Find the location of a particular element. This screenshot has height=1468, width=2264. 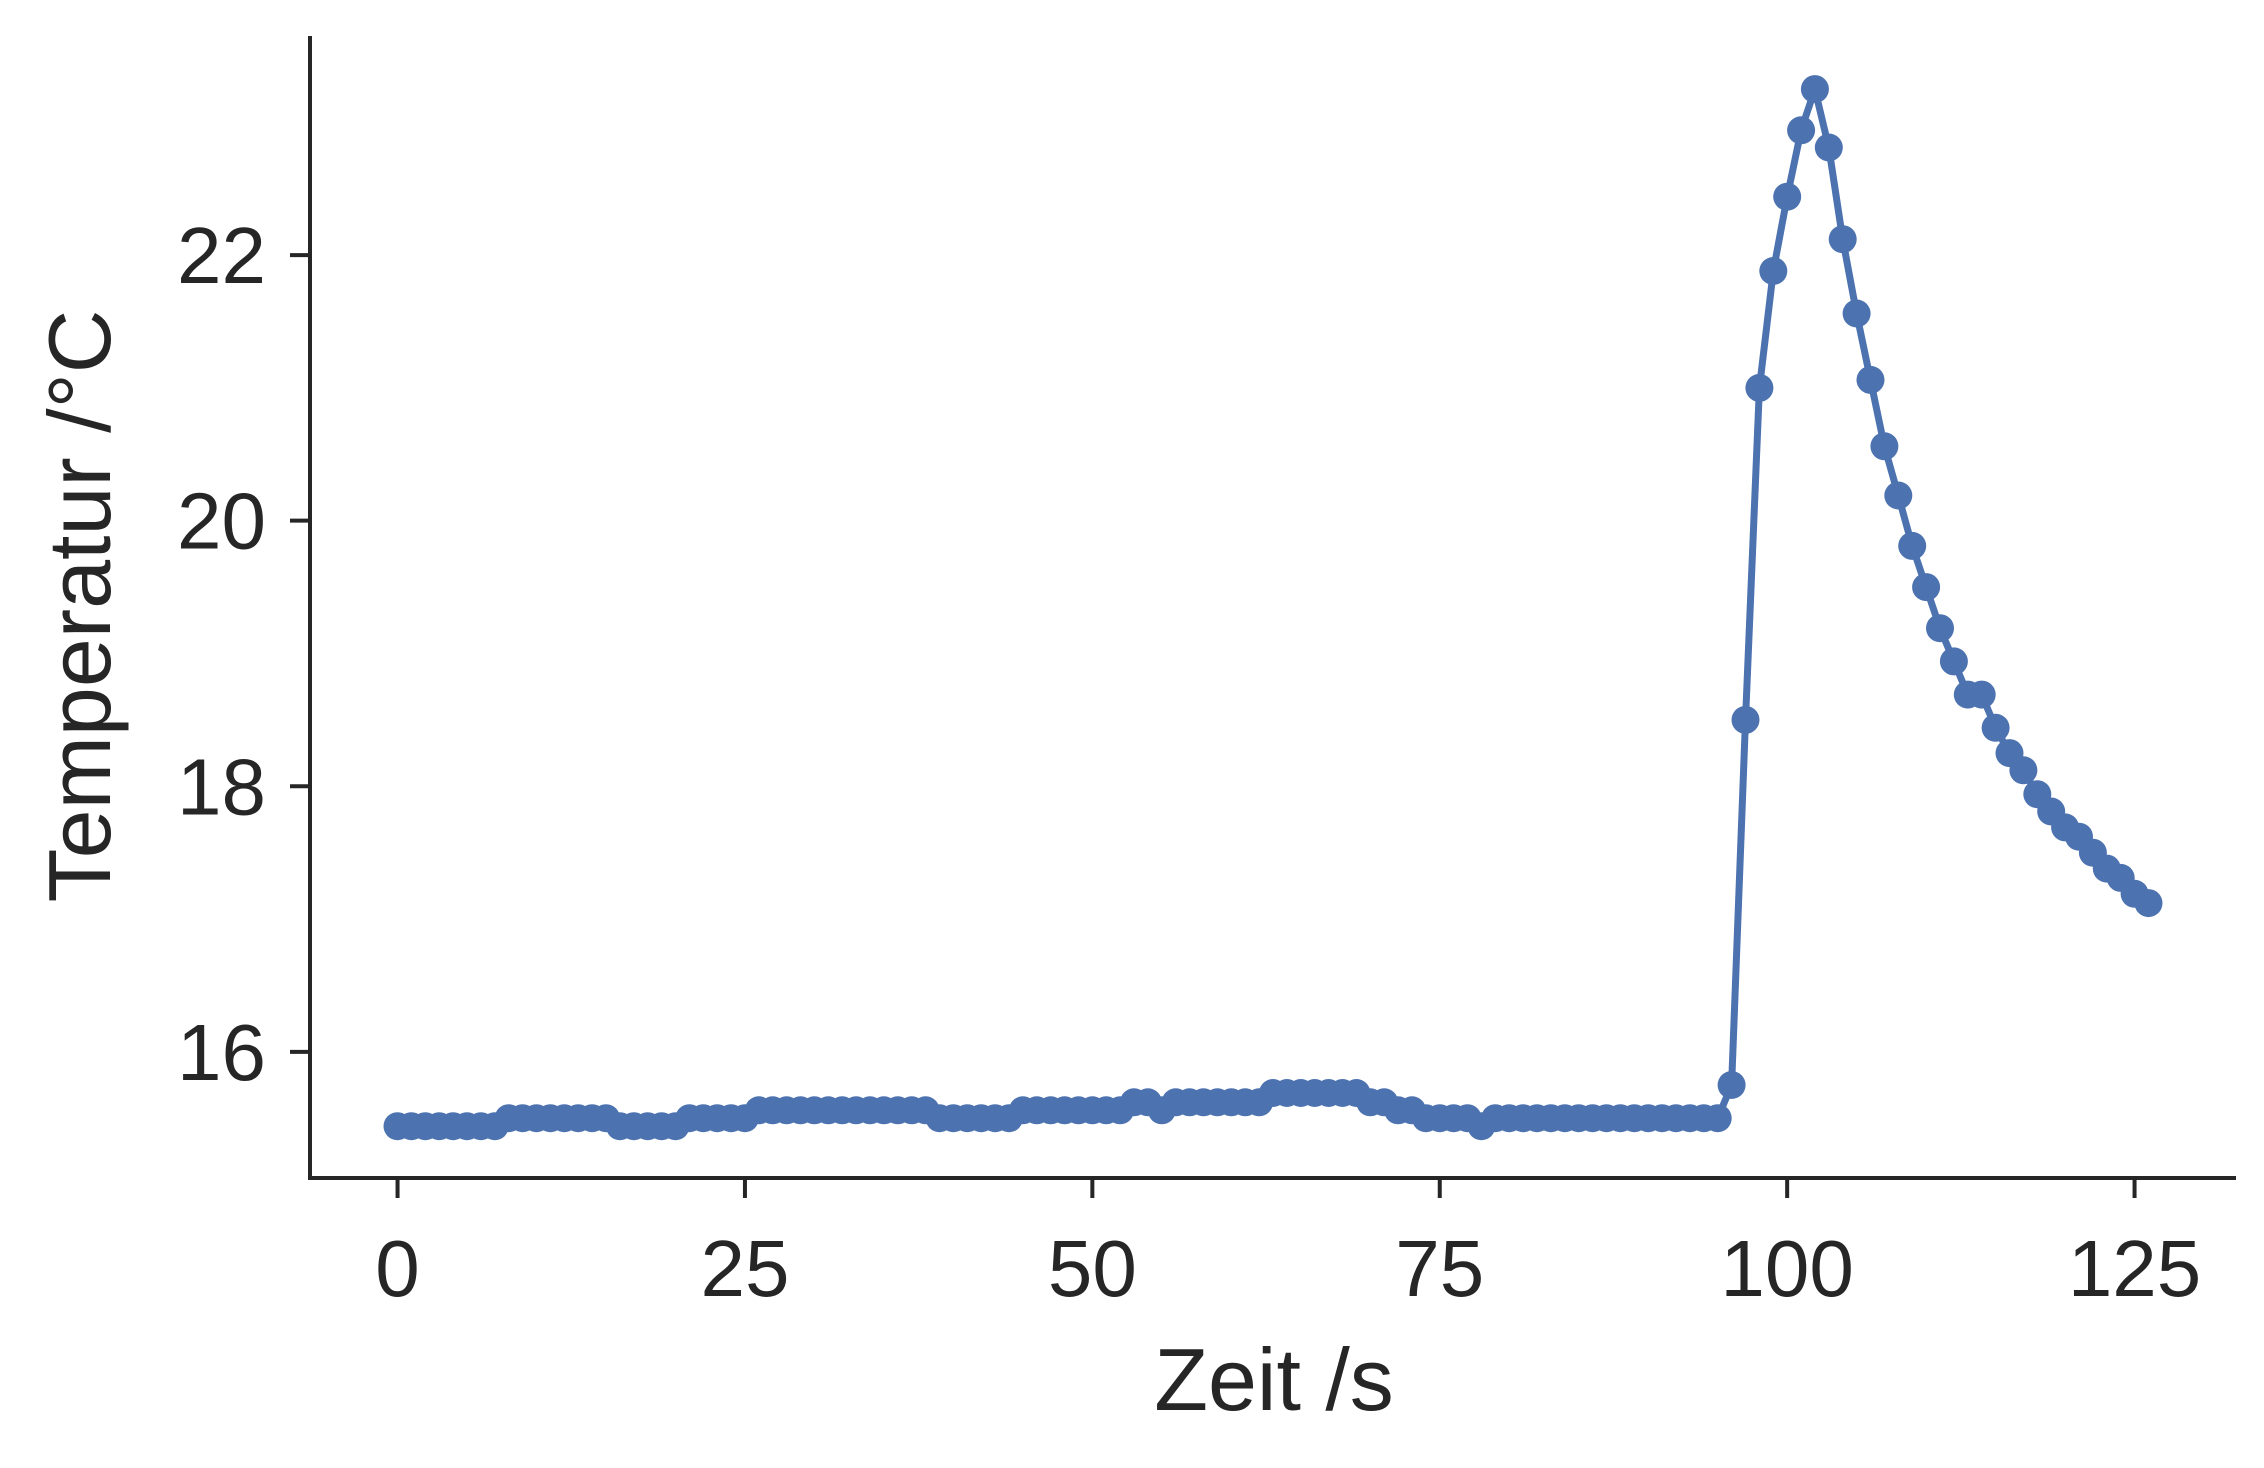

x-axis-label: Zeit /s is located at coordinates (1274, 1379).